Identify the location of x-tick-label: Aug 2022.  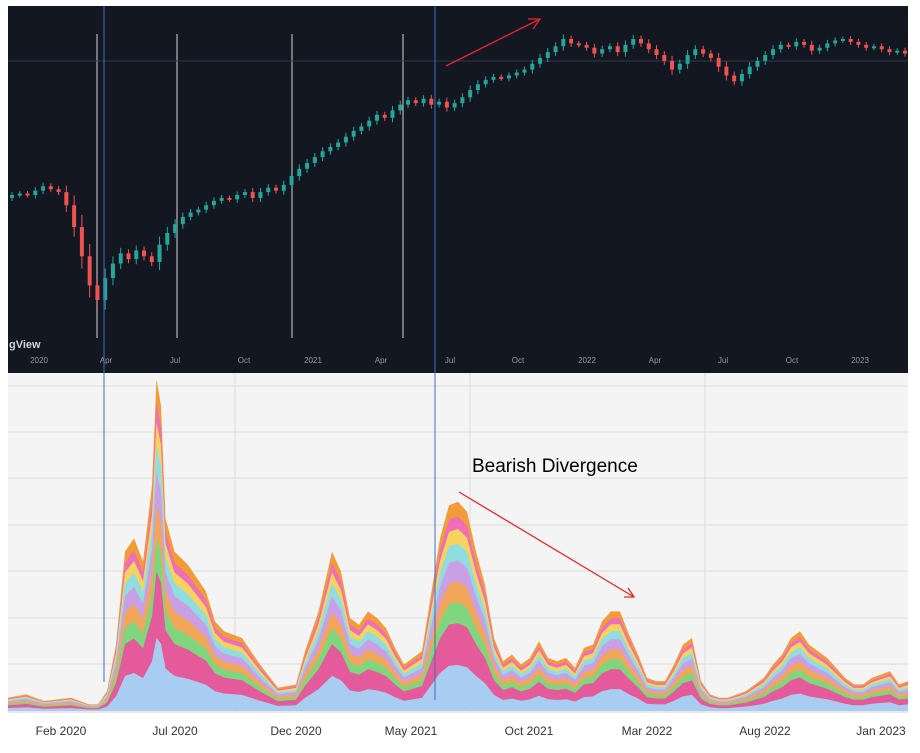
(765, 731).